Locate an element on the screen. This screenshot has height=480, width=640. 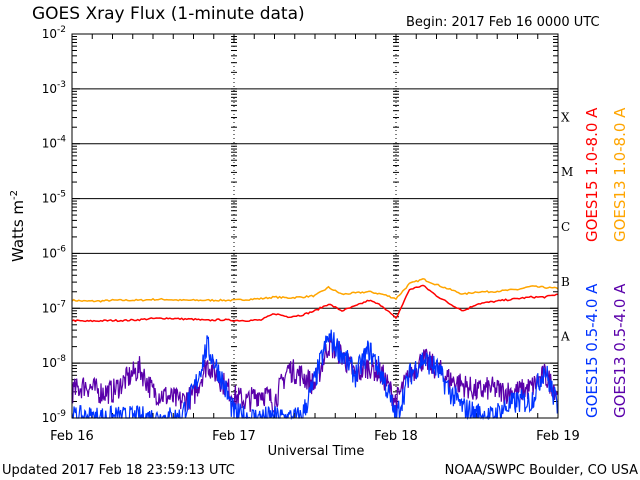
y-tick-label: 10⁻⁵ is located at coordinates (54, 198).